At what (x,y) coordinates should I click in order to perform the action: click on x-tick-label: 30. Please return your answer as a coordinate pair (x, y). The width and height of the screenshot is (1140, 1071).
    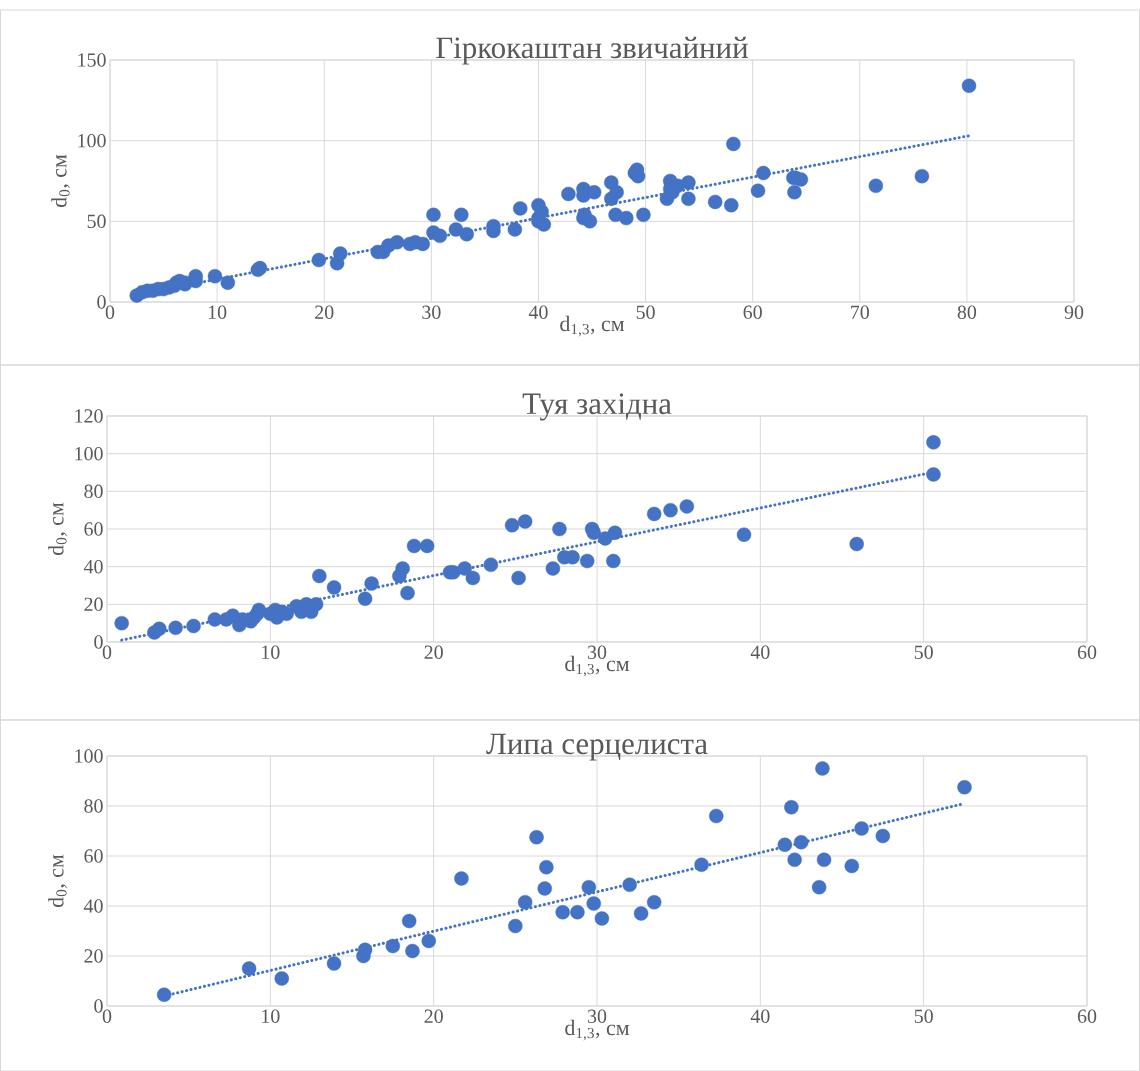
    Looking at the image, I should click on (431, 312).